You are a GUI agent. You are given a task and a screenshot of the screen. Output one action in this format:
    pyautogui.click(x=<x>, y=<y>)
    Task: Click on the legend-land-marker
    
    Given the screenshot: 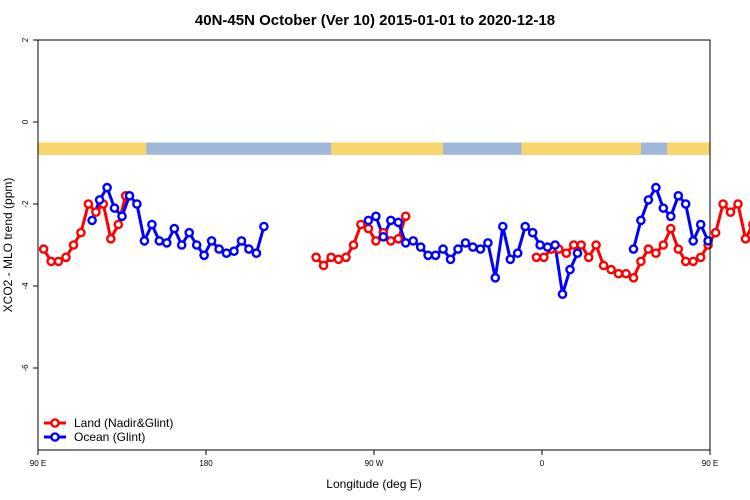 What is the action you would take?
    pyautogui.click(x=55, y=423)
    